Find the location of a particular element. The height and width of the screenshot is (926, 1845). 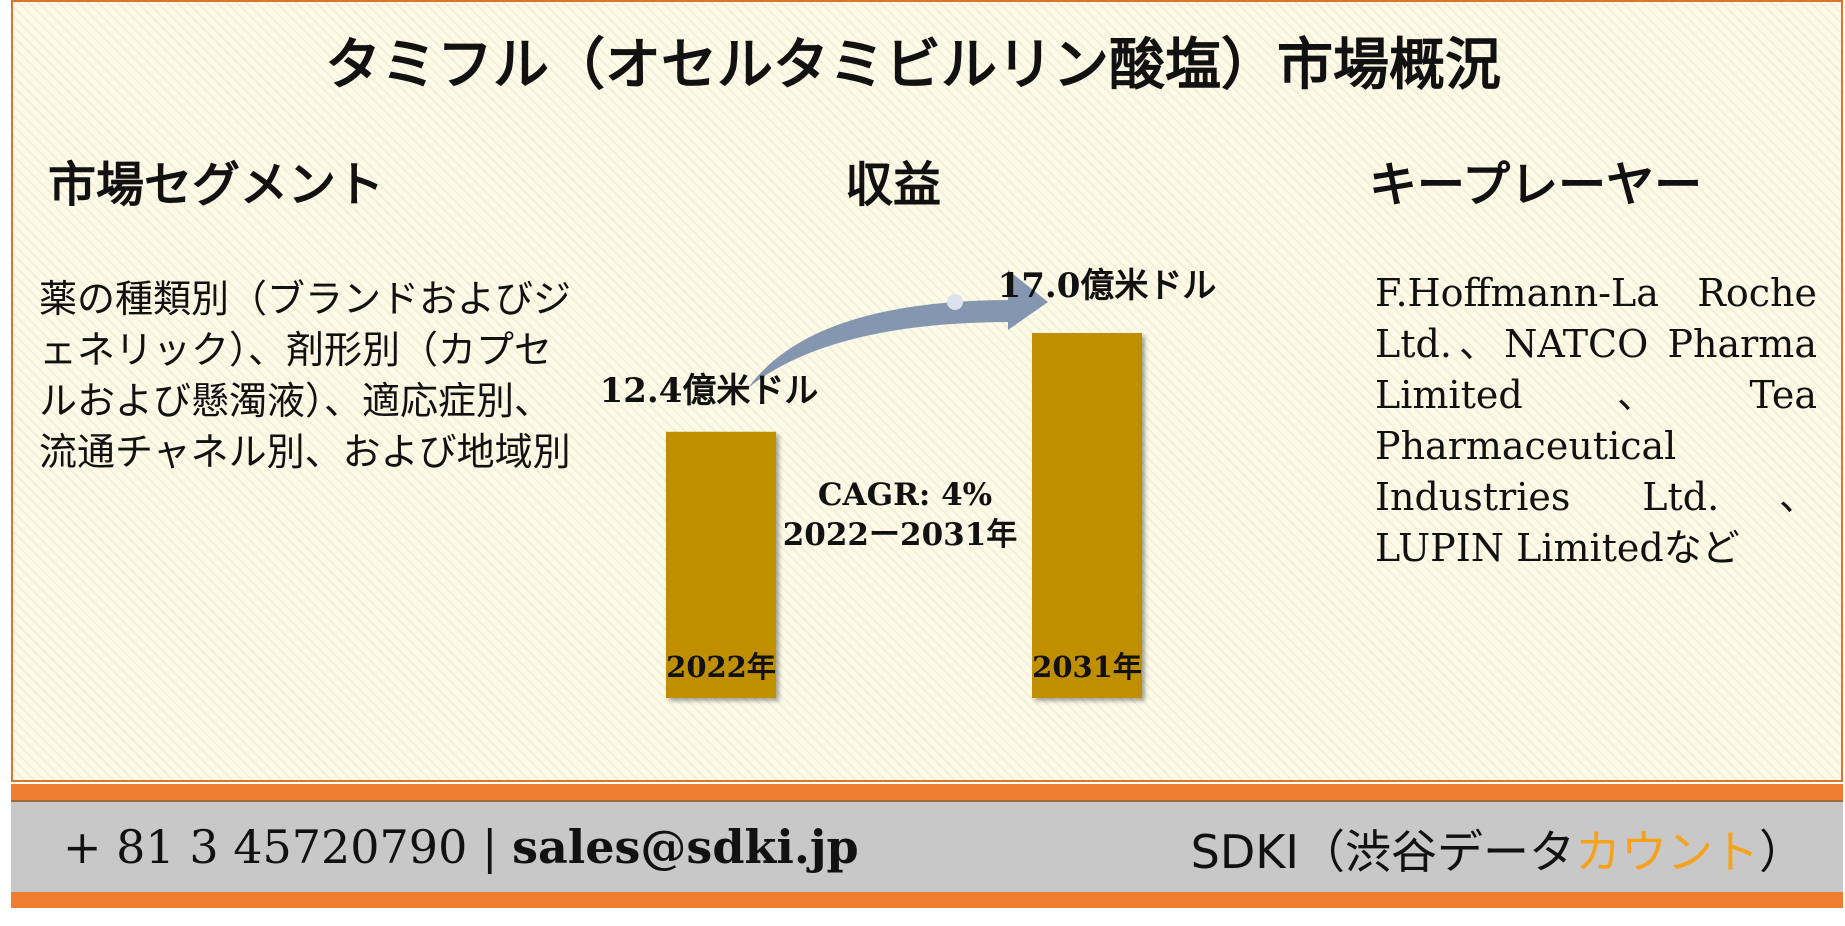

email-link: sales@sdki.jp is located at coordinates (685, 847).